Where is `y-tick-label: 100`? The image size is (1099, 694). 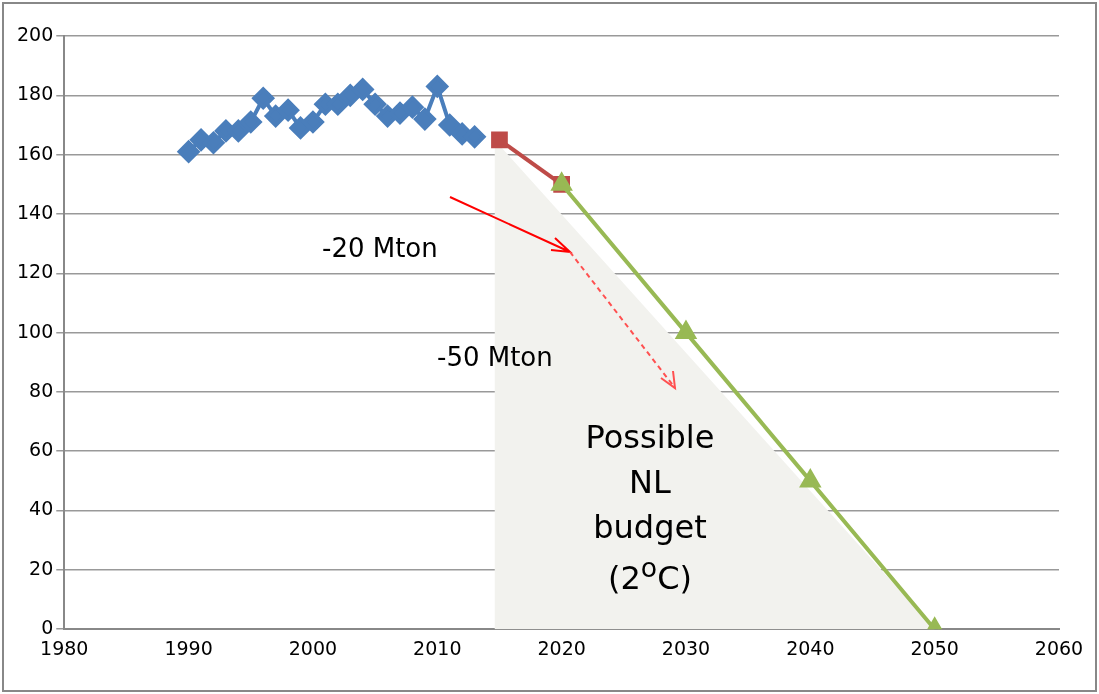 y-tick-label: 100 is located at coordinates (35, 330).